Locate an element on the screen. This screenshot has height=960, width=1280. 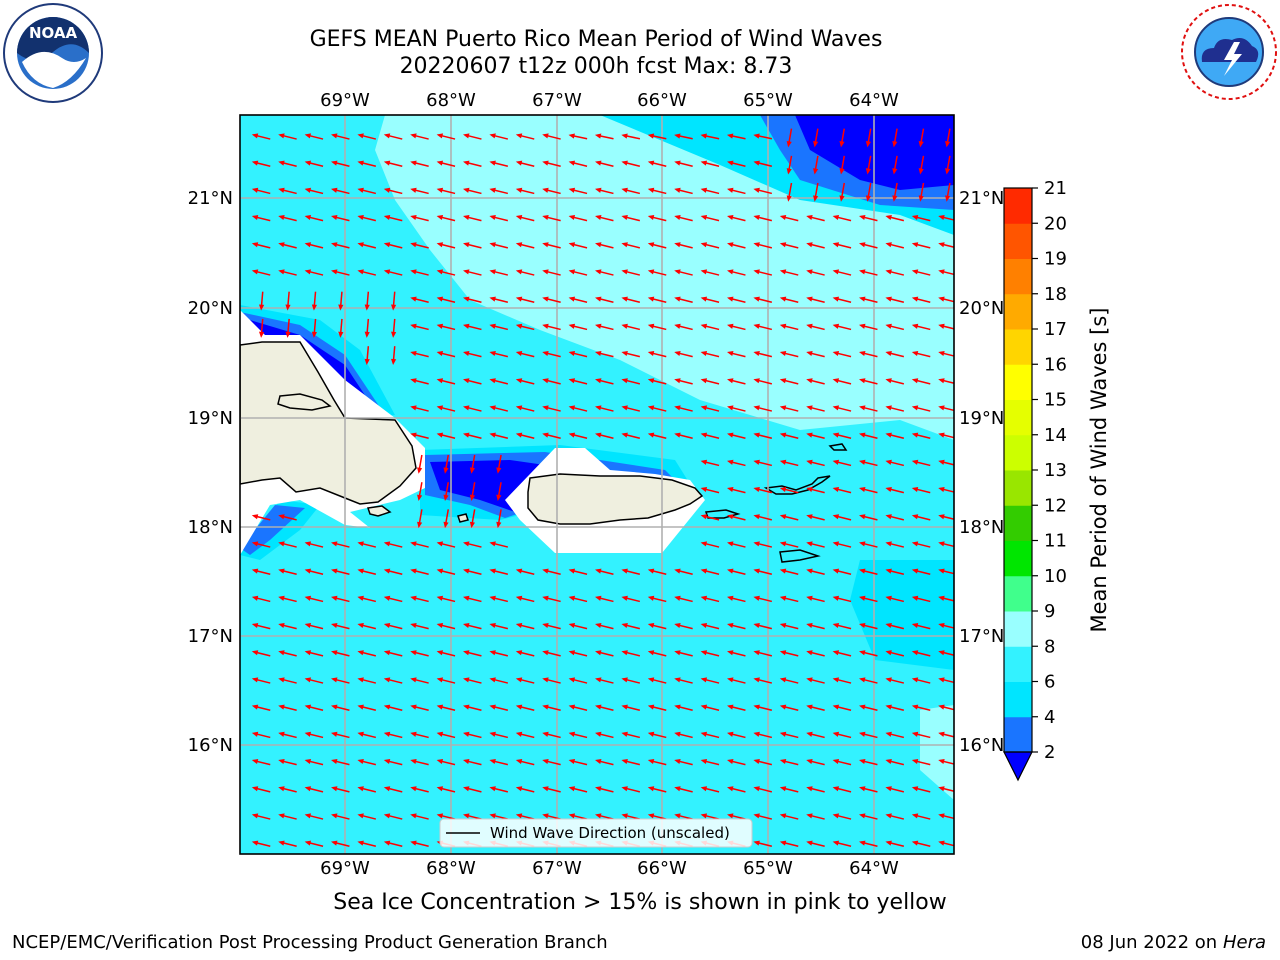
lat-label-left: 18°N is located at coordinates (210, 527).